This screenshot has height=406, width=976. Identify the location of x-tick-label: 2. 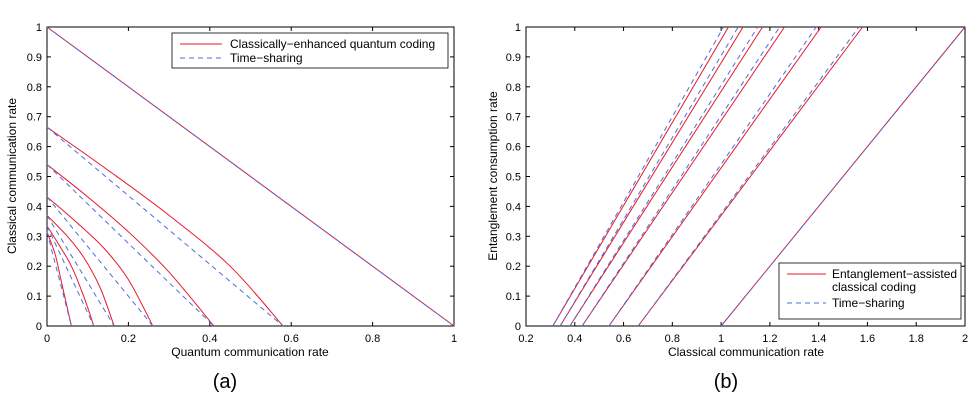
(965, 339).